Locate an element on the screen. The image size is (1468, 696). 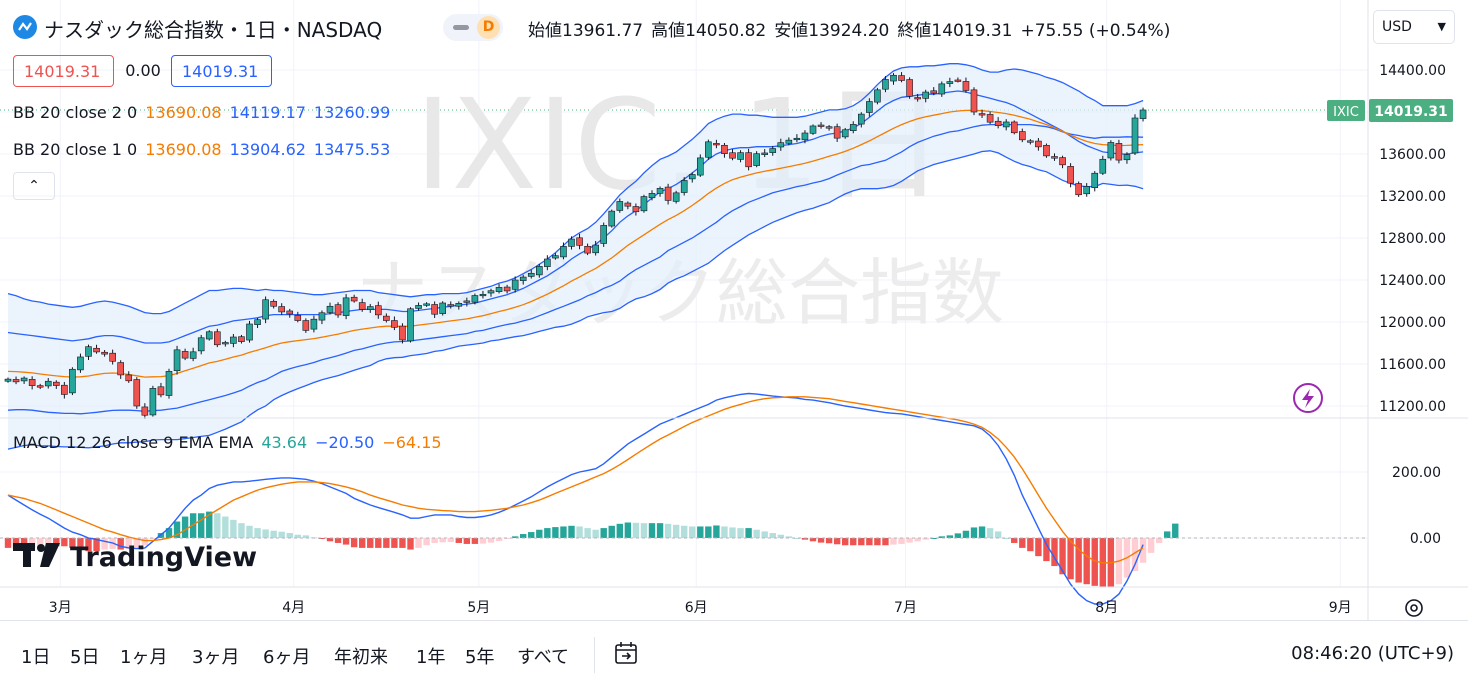
range-6m: 6ヶ月 is located at coordinates (287, 657).